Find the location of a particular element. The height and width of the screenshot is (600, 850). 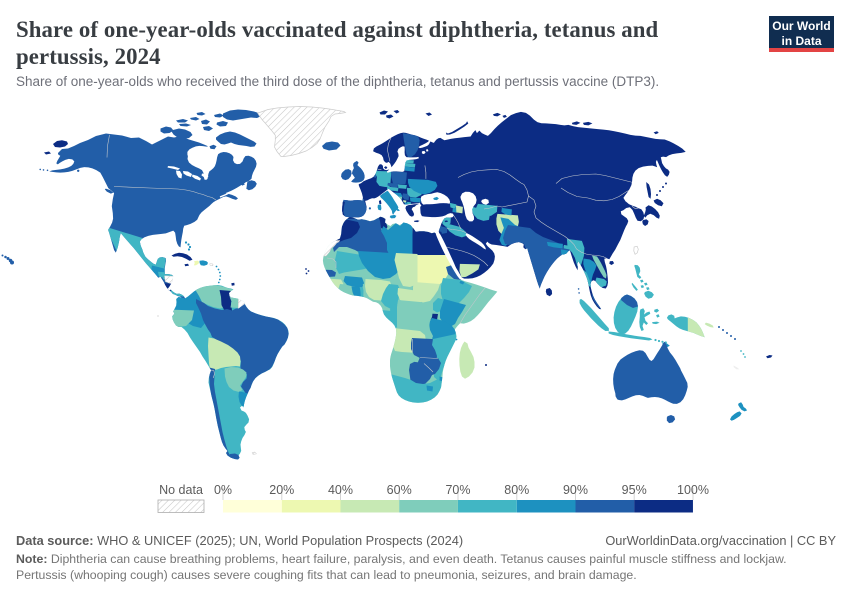

svg-text: 100% is located at coordinates (693, 490).